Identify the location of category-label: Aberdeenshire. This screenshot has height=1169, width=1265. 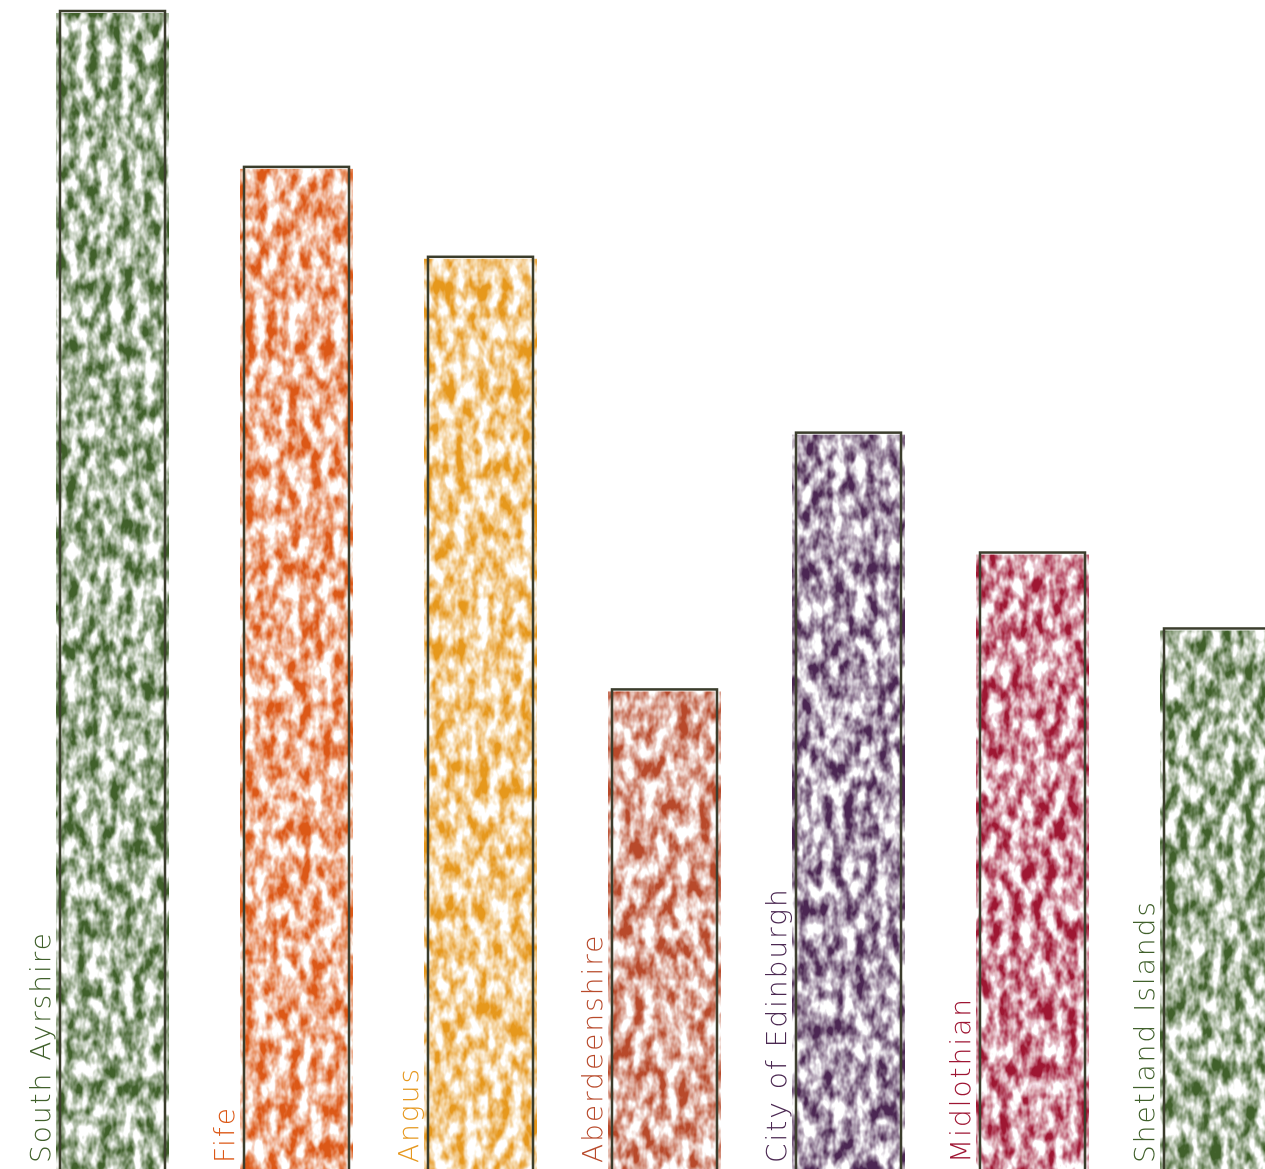
(592, 1048).